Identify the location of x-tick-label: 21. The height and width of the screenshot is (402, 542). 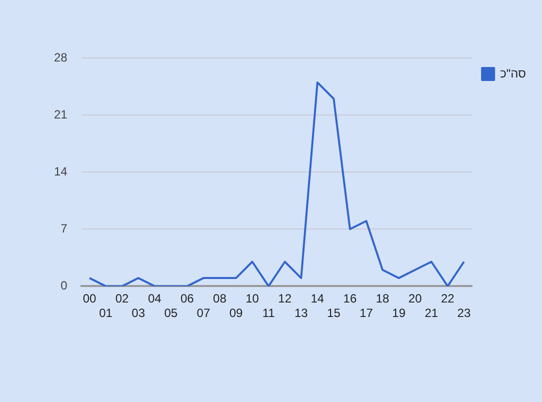
(431, 313).